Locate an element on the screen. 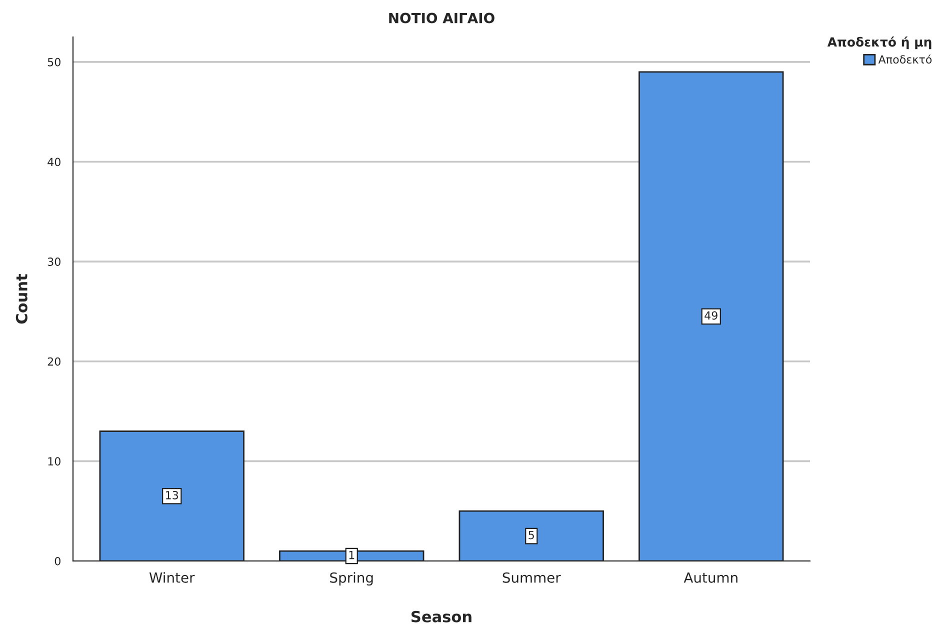 This screenshot has width=947, height=637. legend-label: Αποδεκτό is located at coordinates (905, 59).